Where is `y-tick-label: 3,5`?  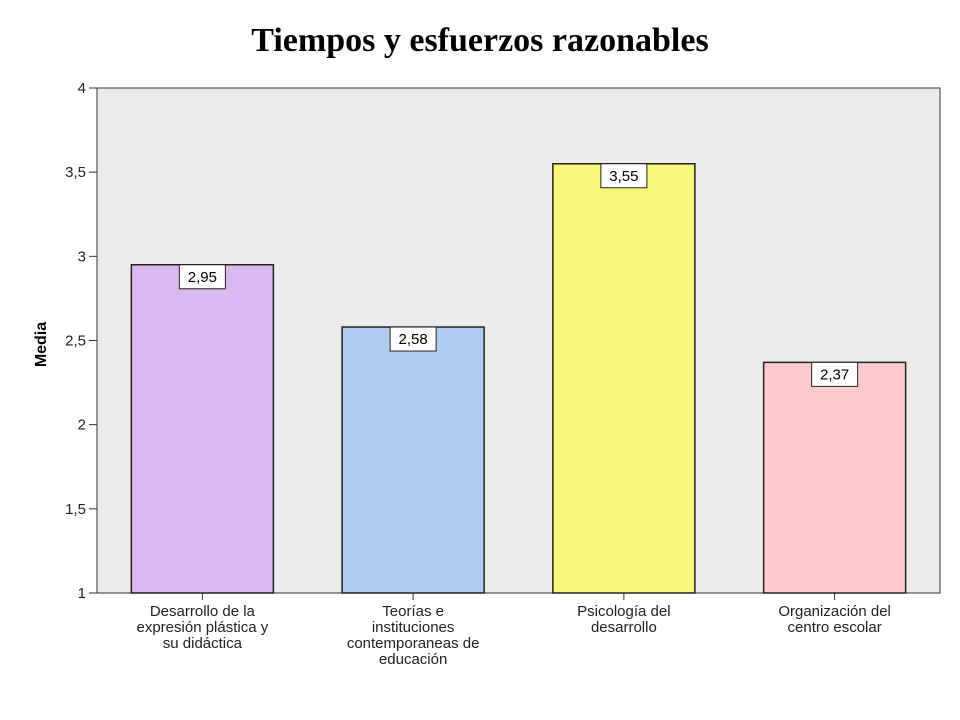
y-tick-label: 3,5 is located at coordinates (75, 172).